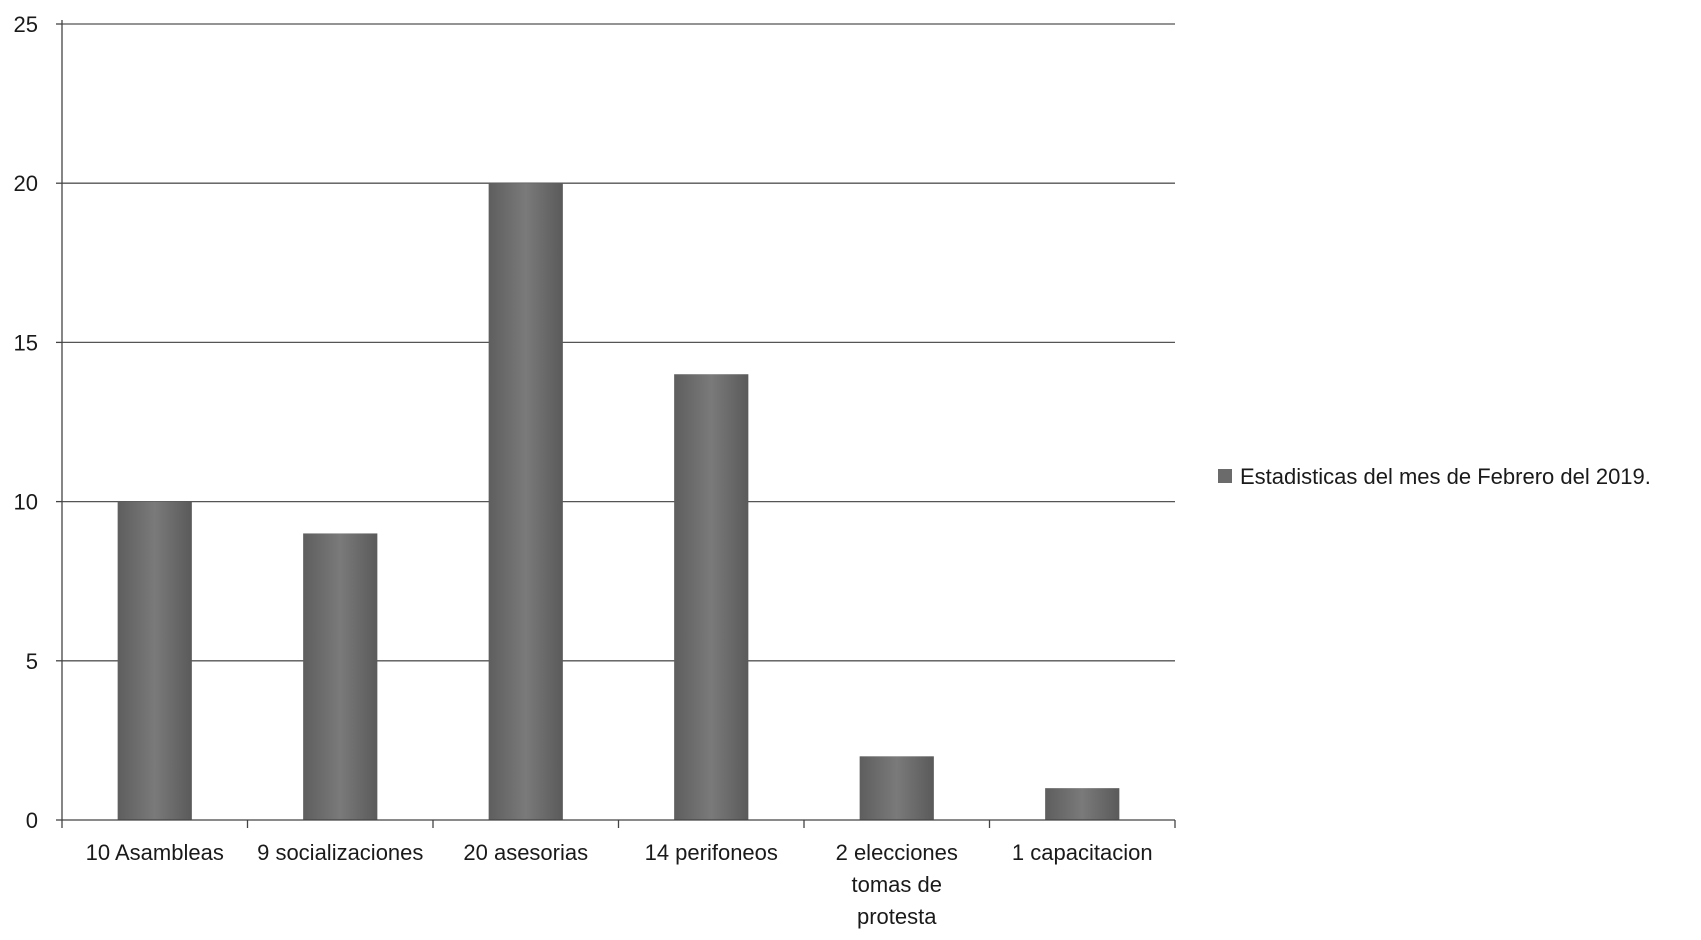 The height and width of the screenshot is (940, 1701). I want to click on x-category-label: 10 Asambleas, so click(155, 852).